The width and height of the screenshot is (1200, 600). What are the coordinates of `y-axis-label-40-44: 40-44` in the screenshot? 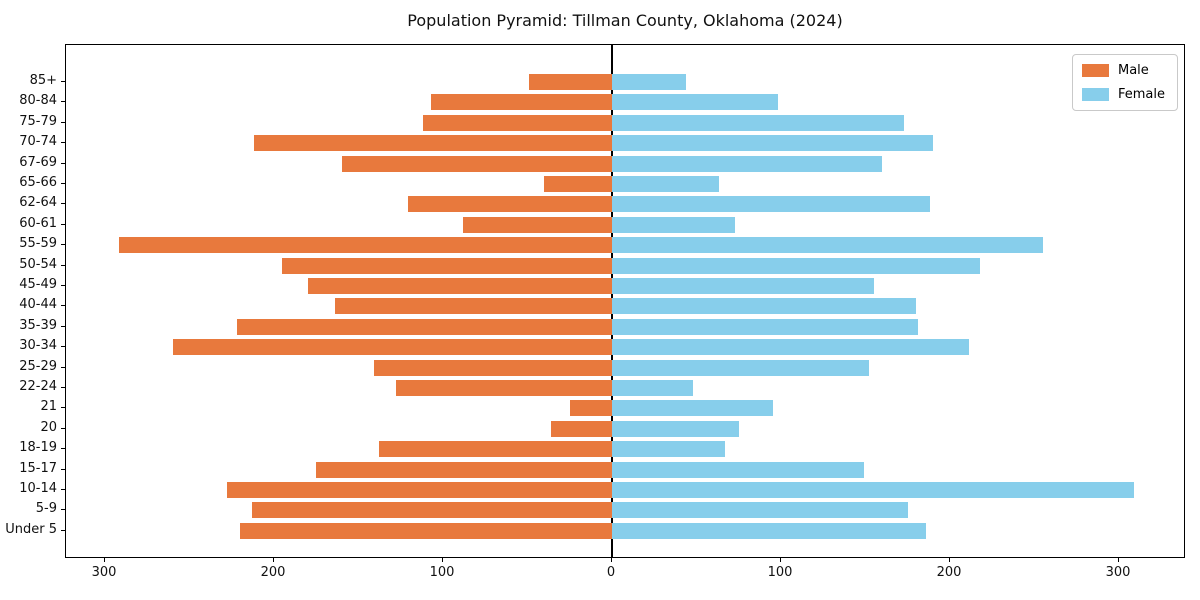 It's located at (38, 305).